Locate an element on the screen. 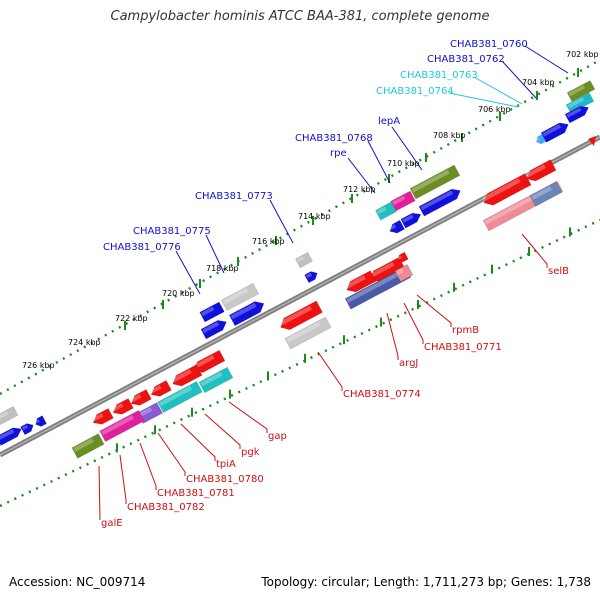 The height and width of the screenshot is (600, 600). reverse-gene-label: gap is located at coordinates (277, 436).